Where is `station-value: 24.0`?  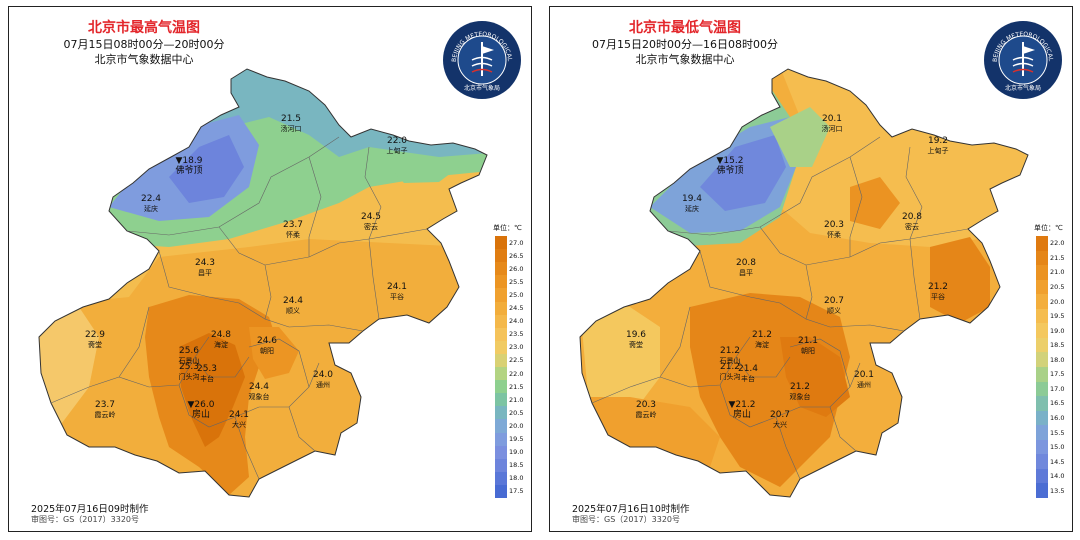
station-value: 24.0 is located at coordinates (323, 375).